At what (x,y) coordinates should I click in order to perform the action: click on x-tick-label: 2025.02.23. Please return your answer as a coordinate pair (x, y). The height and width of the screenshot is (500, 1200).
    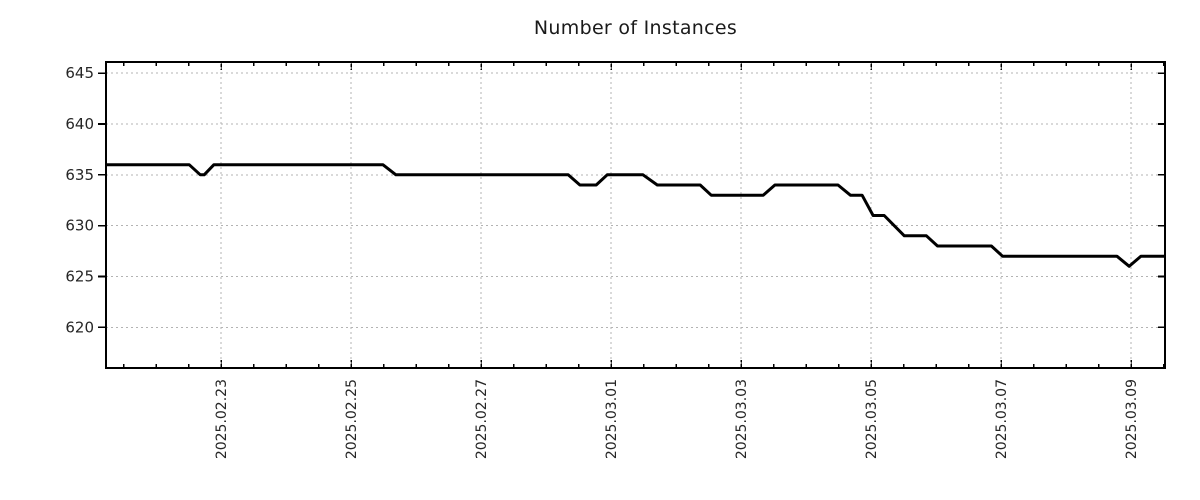
    Looking at the image, I should click on (222, 419).